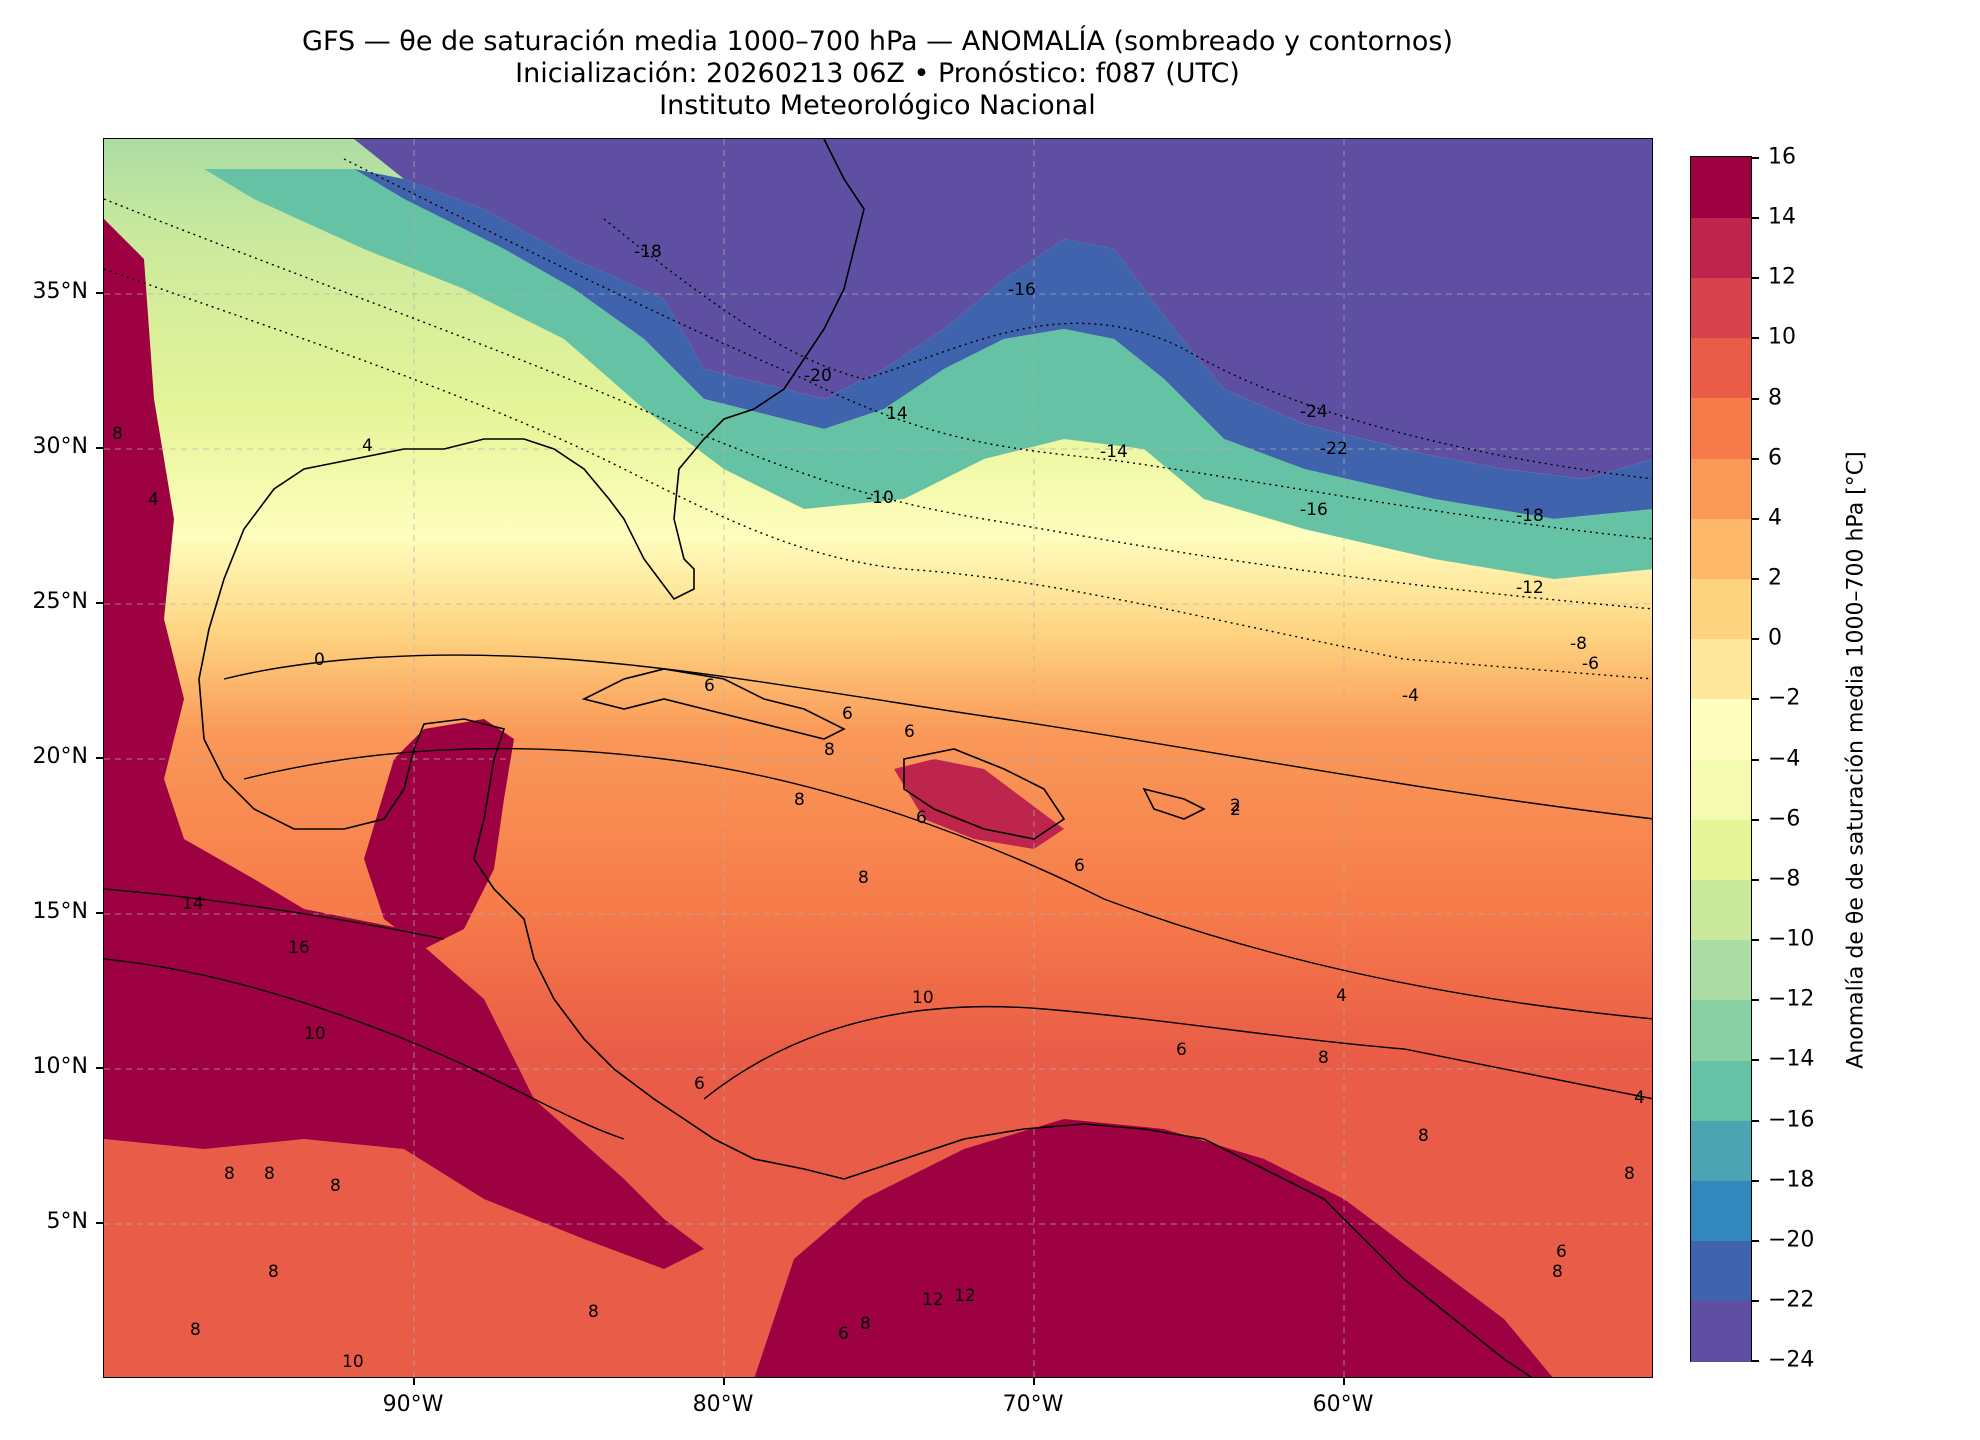 Image resolution: width=1980 pixels, height=1440 pixels. I want to click on contour-label: -14, so click(1114, 452).